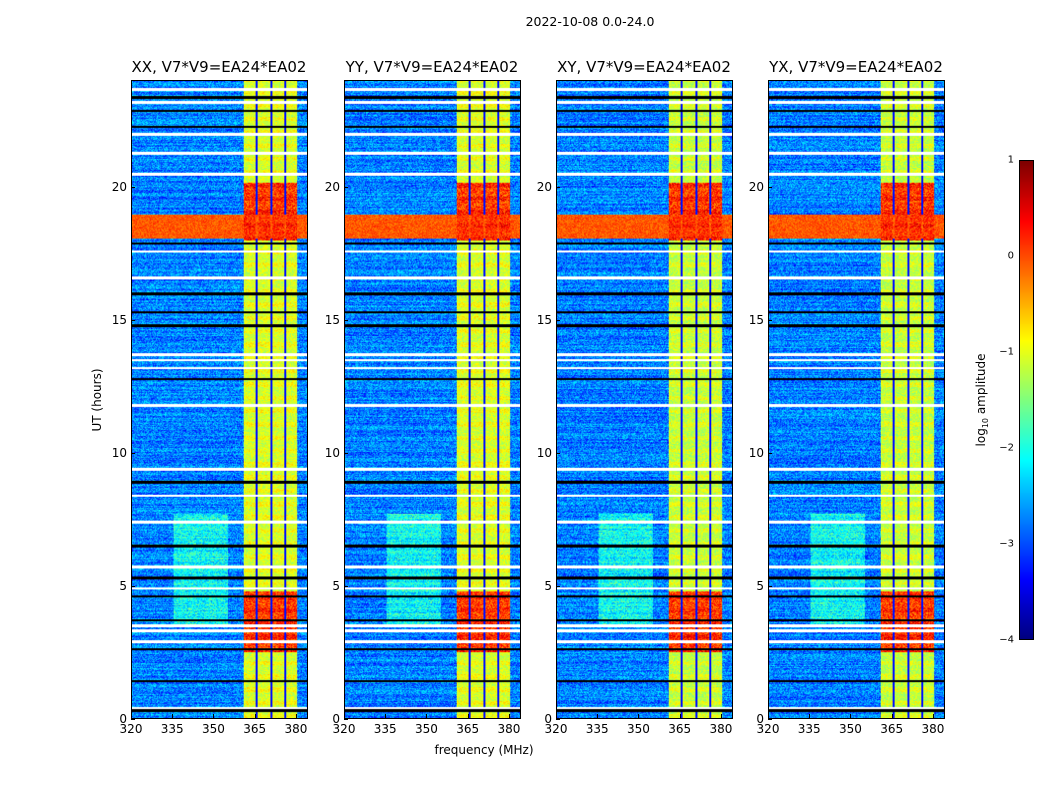  I want to click on colorbar-tick-label: −3, so click(1006, 544).